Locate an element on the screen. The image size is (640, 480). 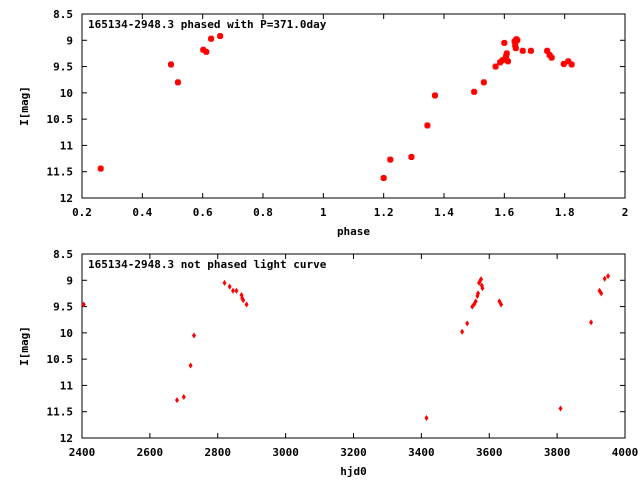
unphased-ytick-label: 9.5 is located at coordinates (63, 307).